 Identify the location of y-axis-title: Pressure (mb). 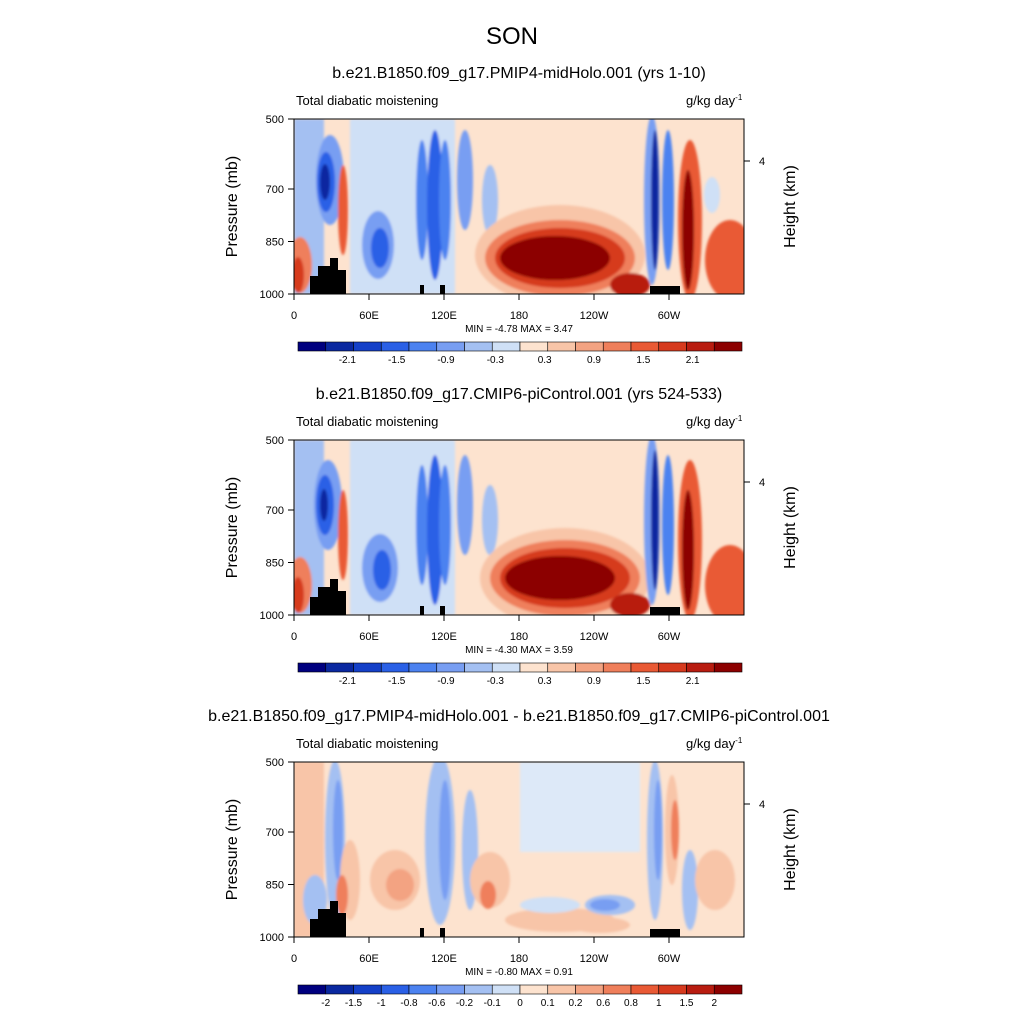
(232, 527).